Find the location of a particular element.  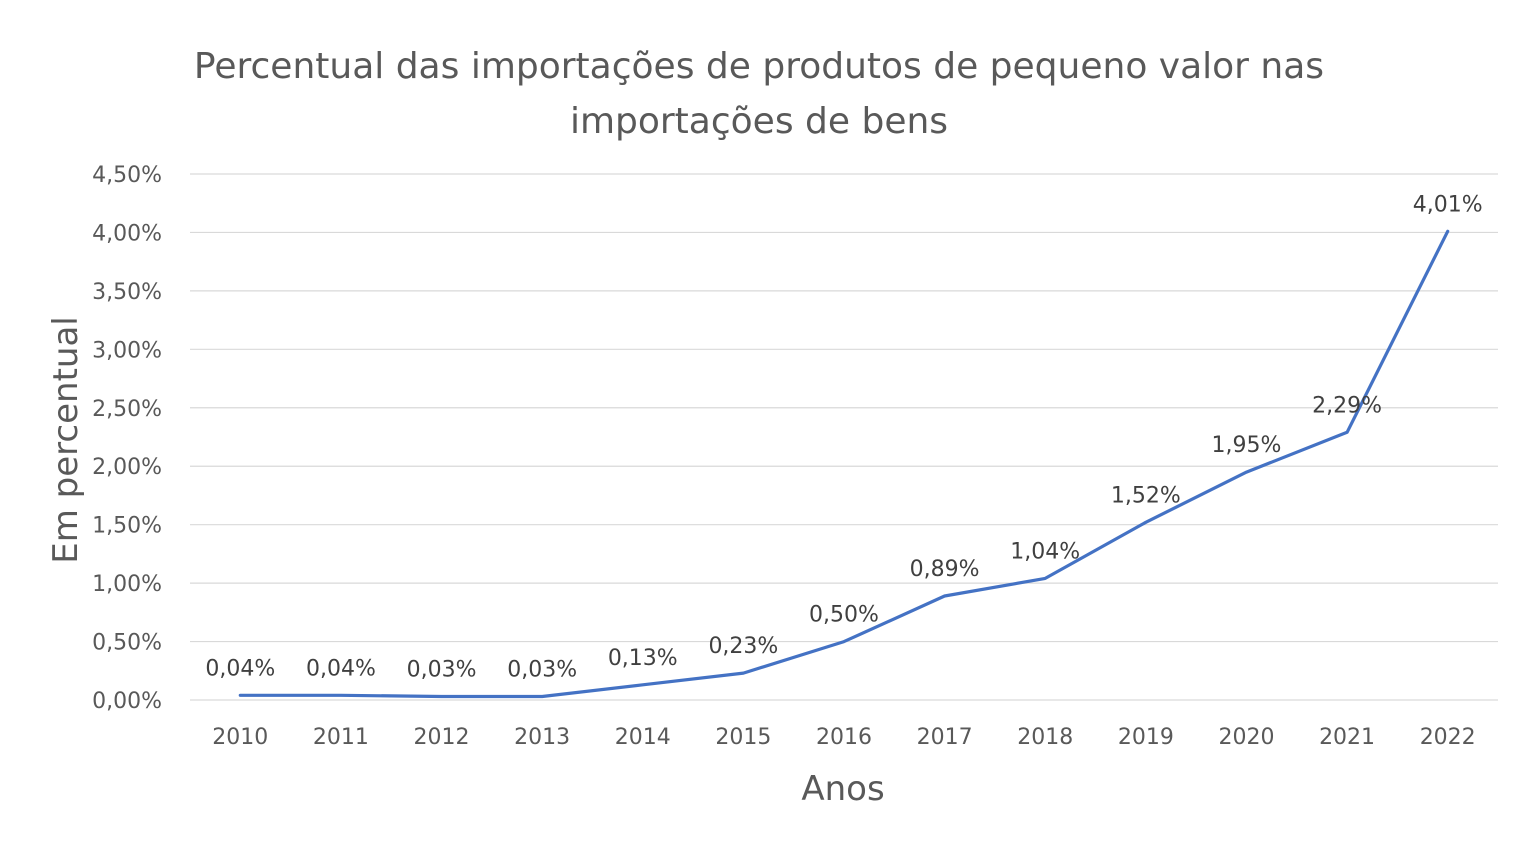

x-tick-label: 2020 is located at coordinates (1246, 737).